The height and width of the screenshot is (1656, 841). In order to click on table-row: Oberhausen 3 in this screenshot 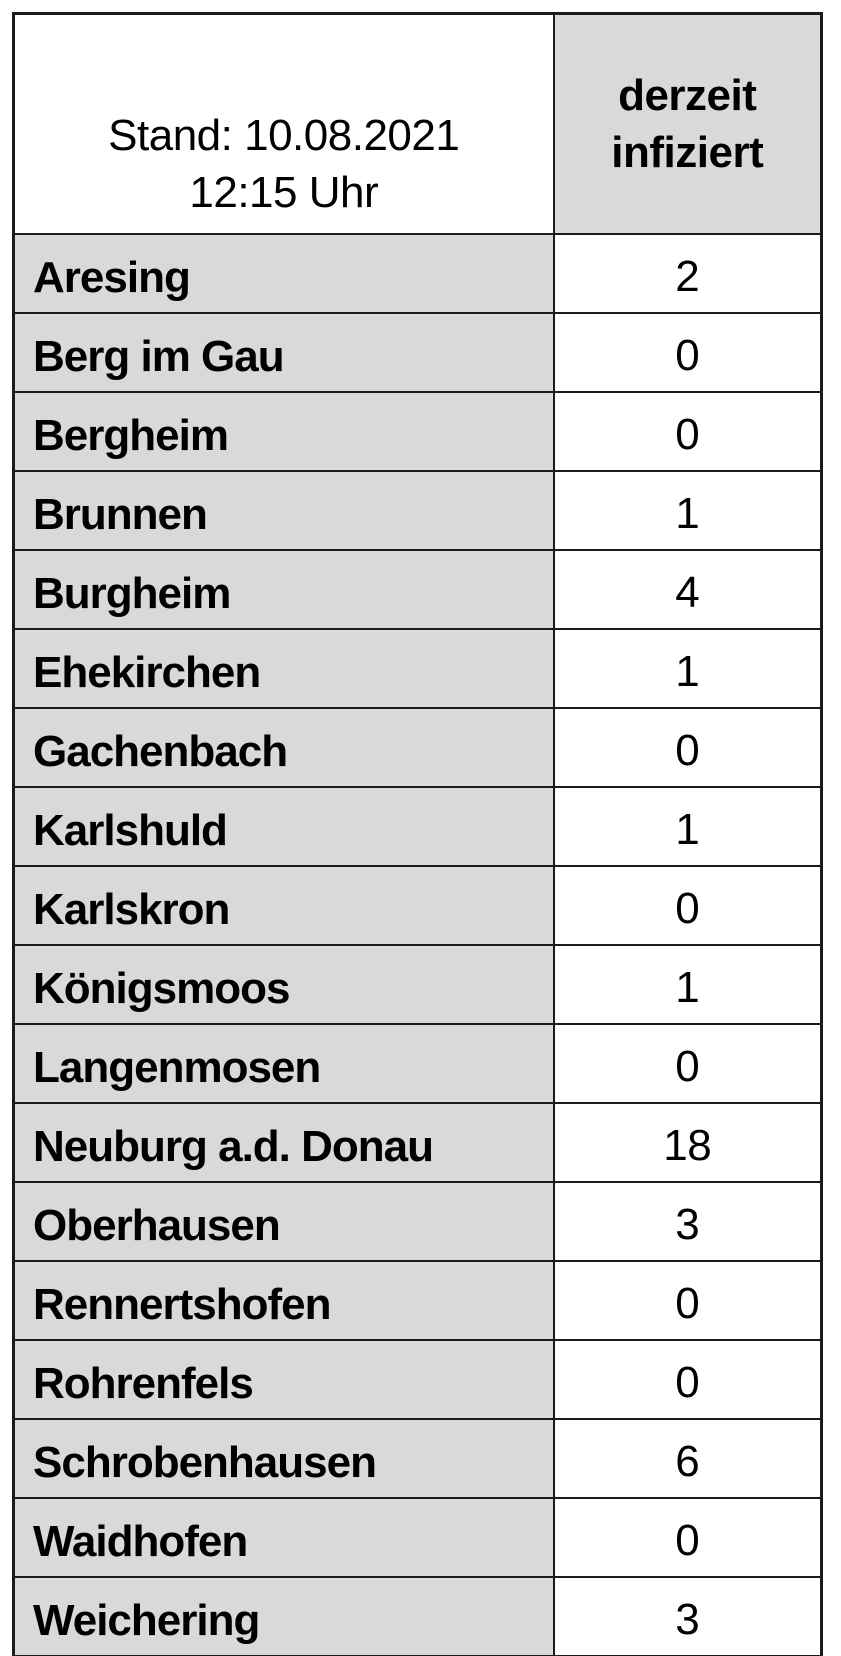, I will do `click(417, 1221)`.